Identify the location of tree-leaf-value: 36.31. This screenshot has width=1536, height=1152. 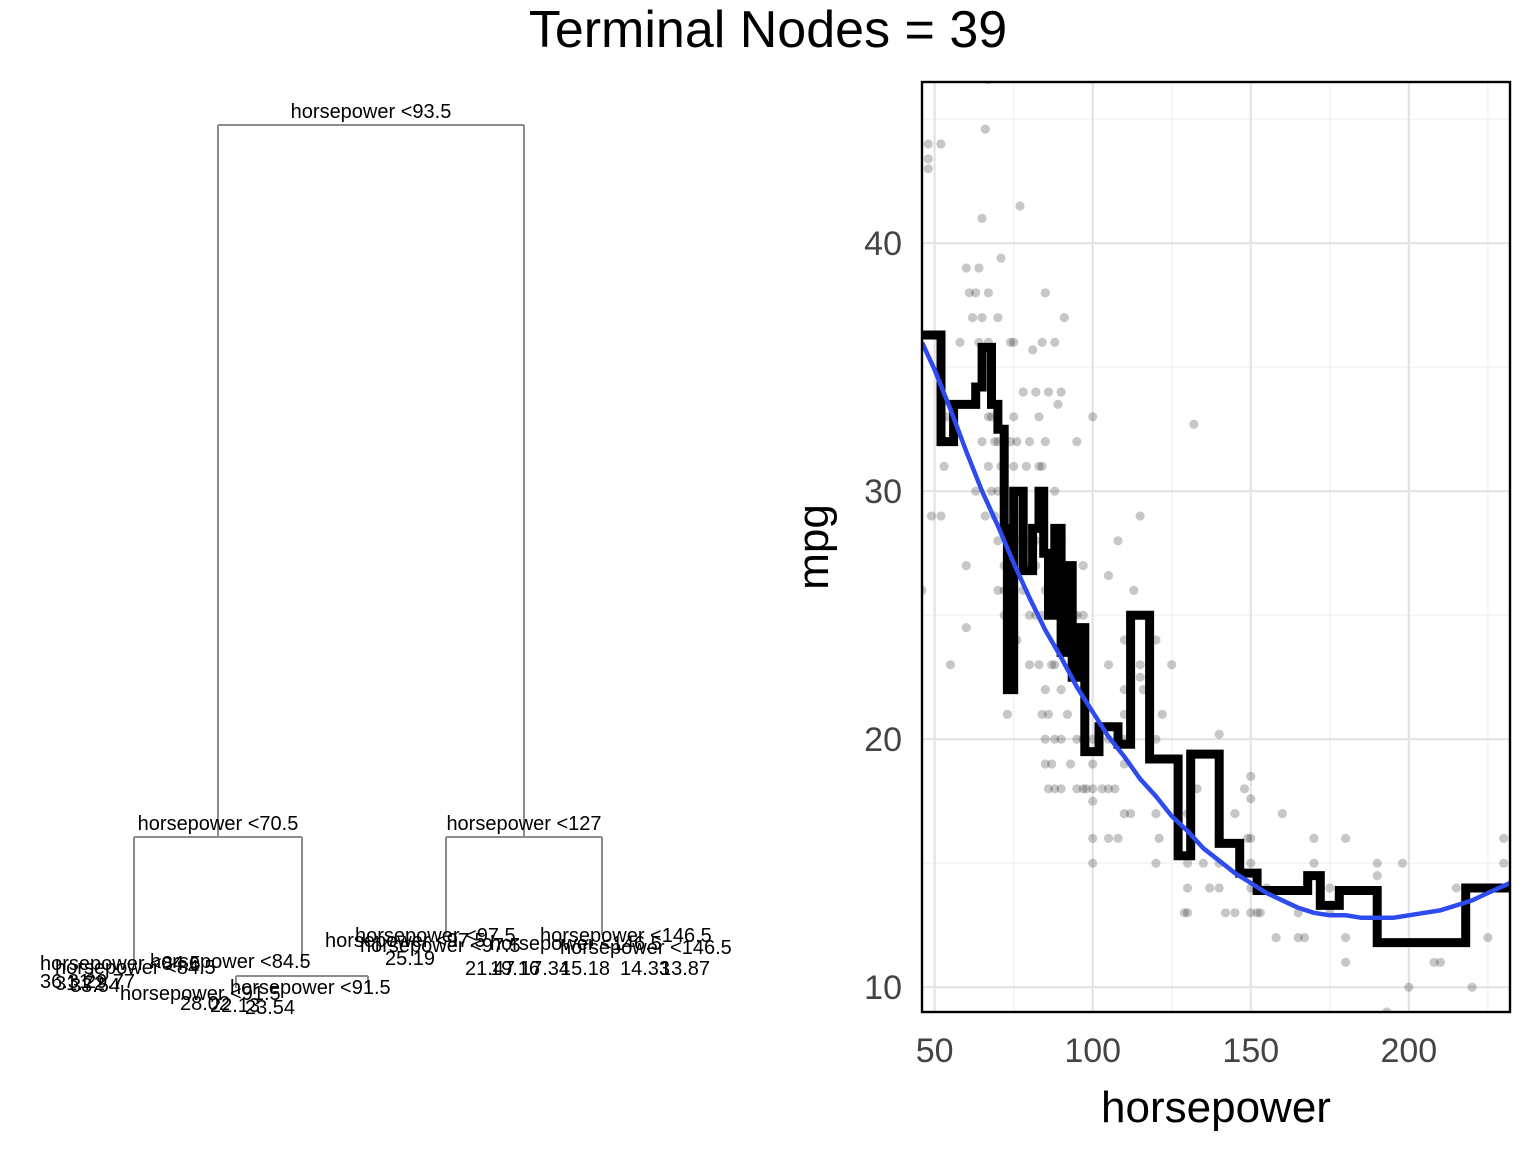
(65, 982).